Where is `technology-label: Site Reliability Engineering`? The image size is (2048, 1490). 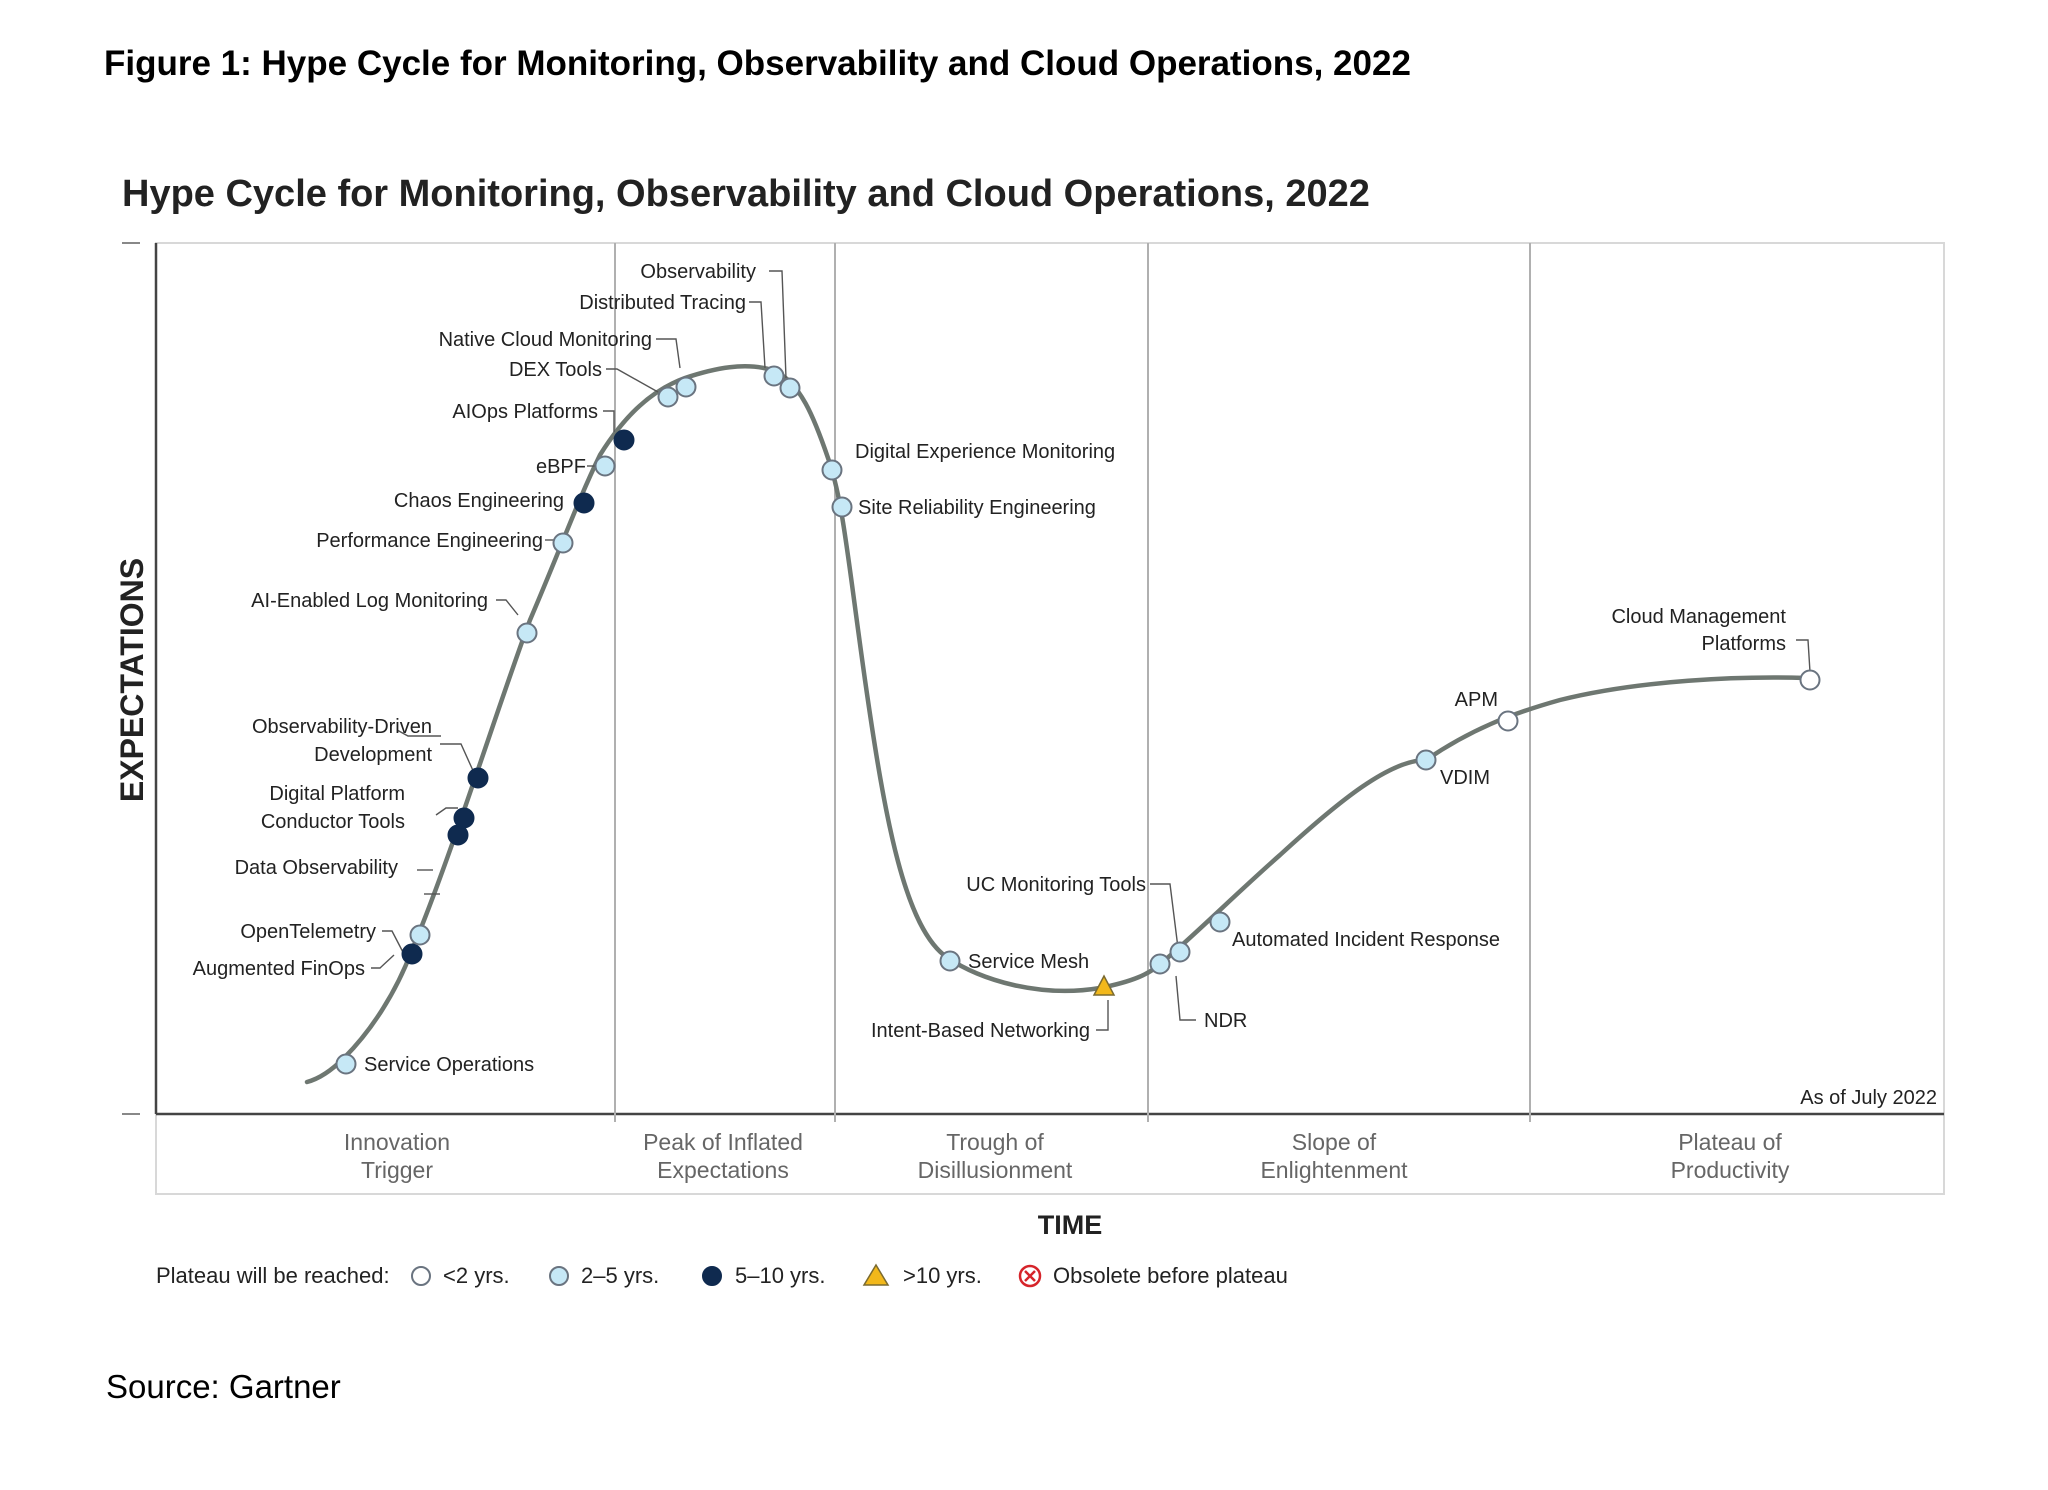
technology-label: Site Reliability Engineering is located at coordinates (977, 508).